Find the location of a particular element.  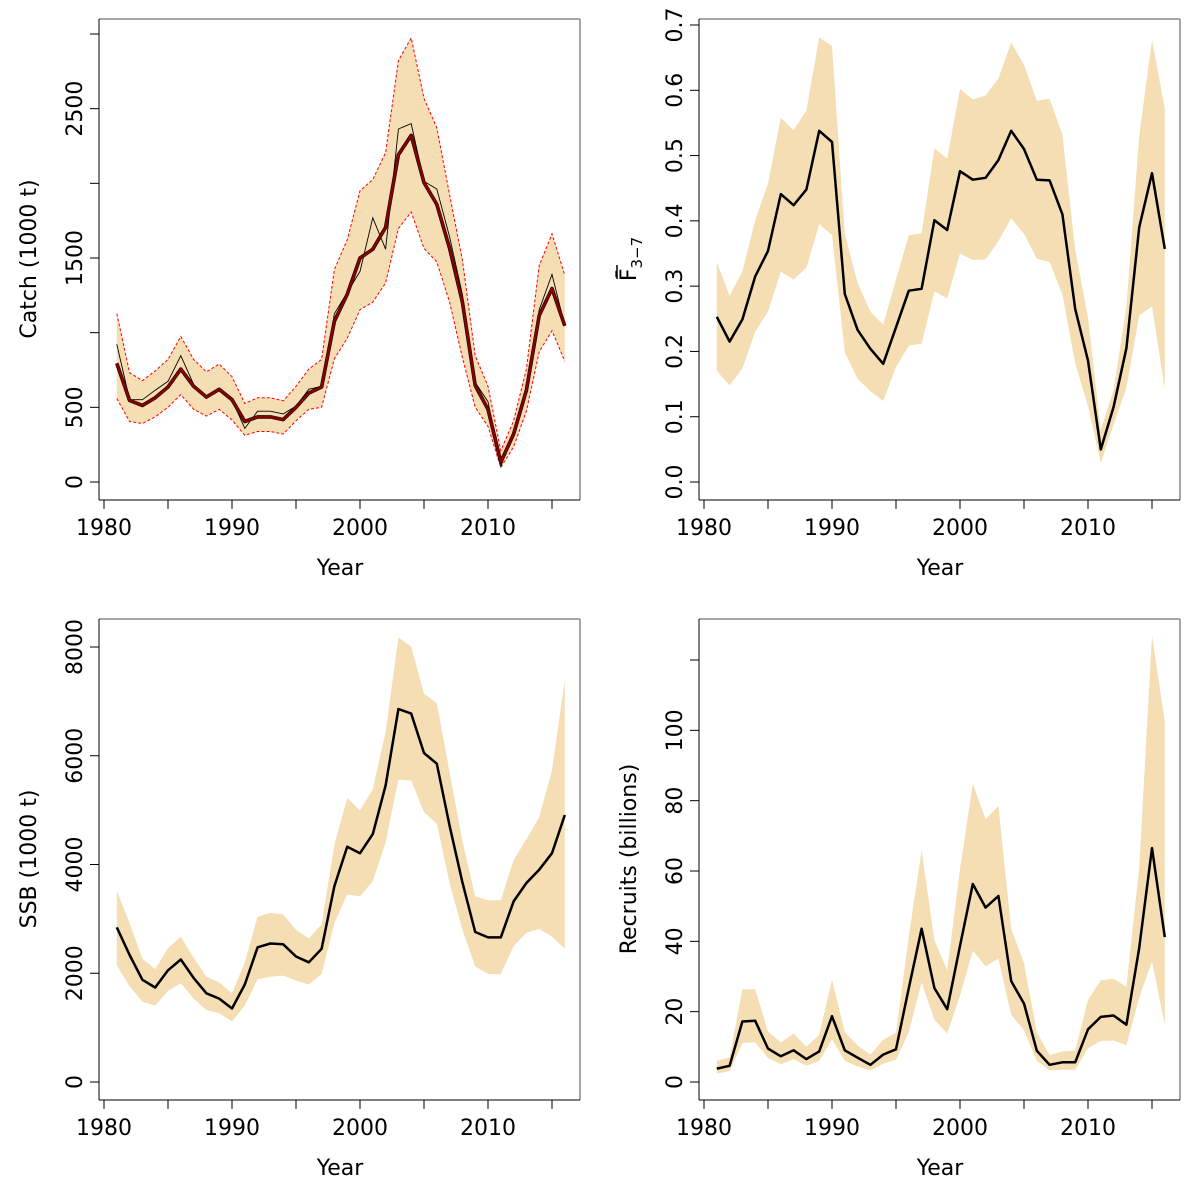

f-y-tick-label: 0.0 is located at coordinates (675, 482).